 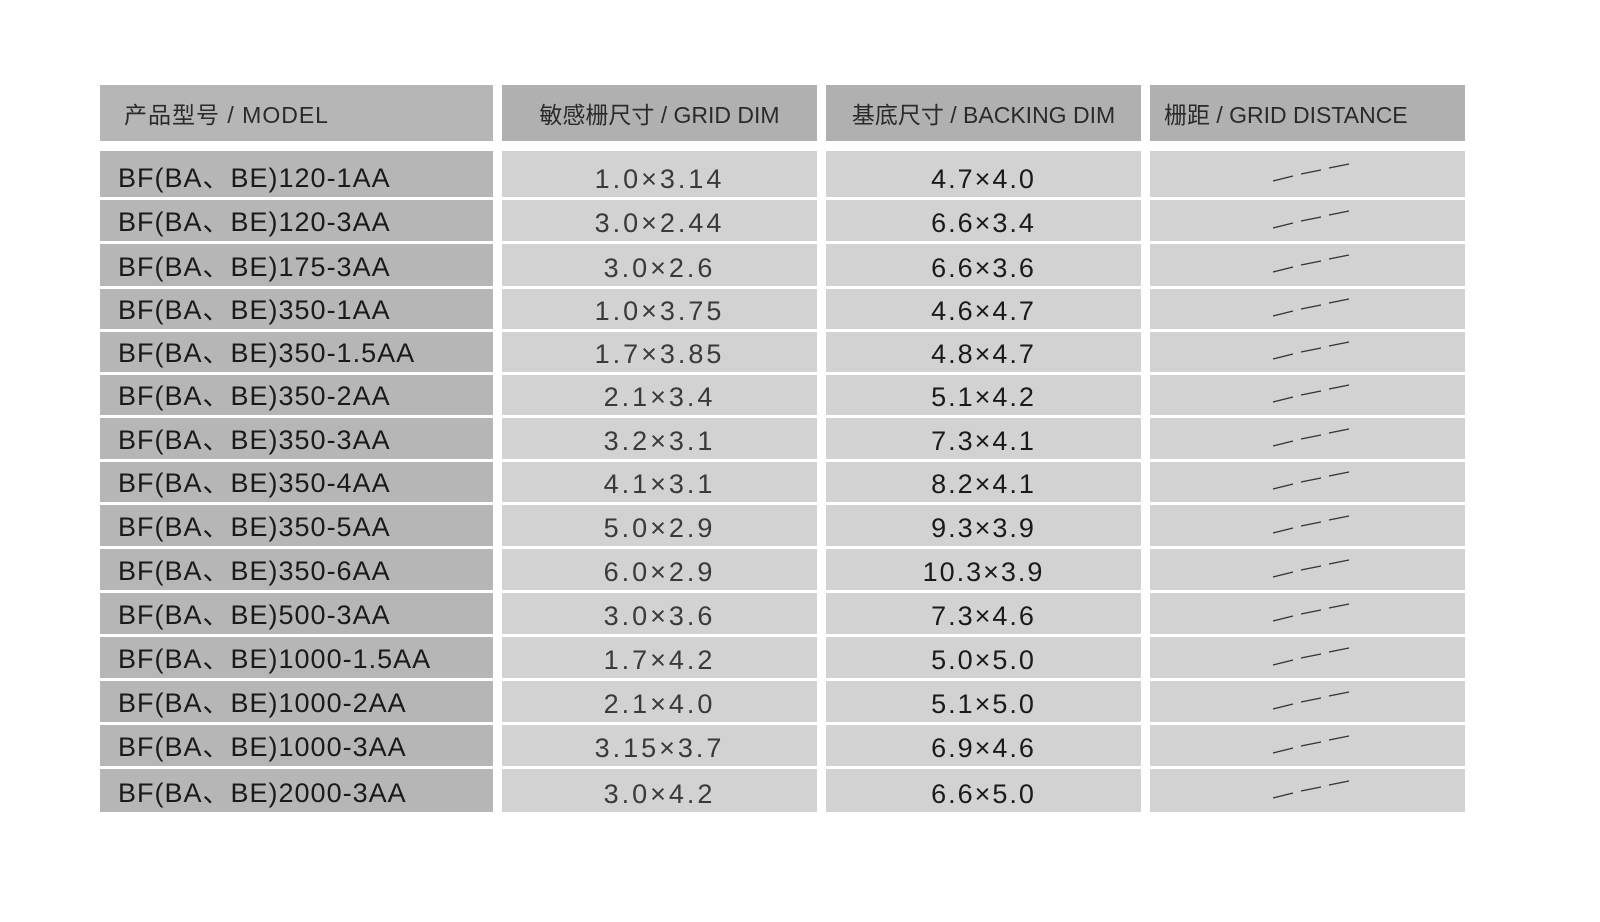 What do you see at coordinates (659, 220) in the screenshot?
I see `grid-dim-cell: 3.0×2.44` at bounding box center [659, 220].